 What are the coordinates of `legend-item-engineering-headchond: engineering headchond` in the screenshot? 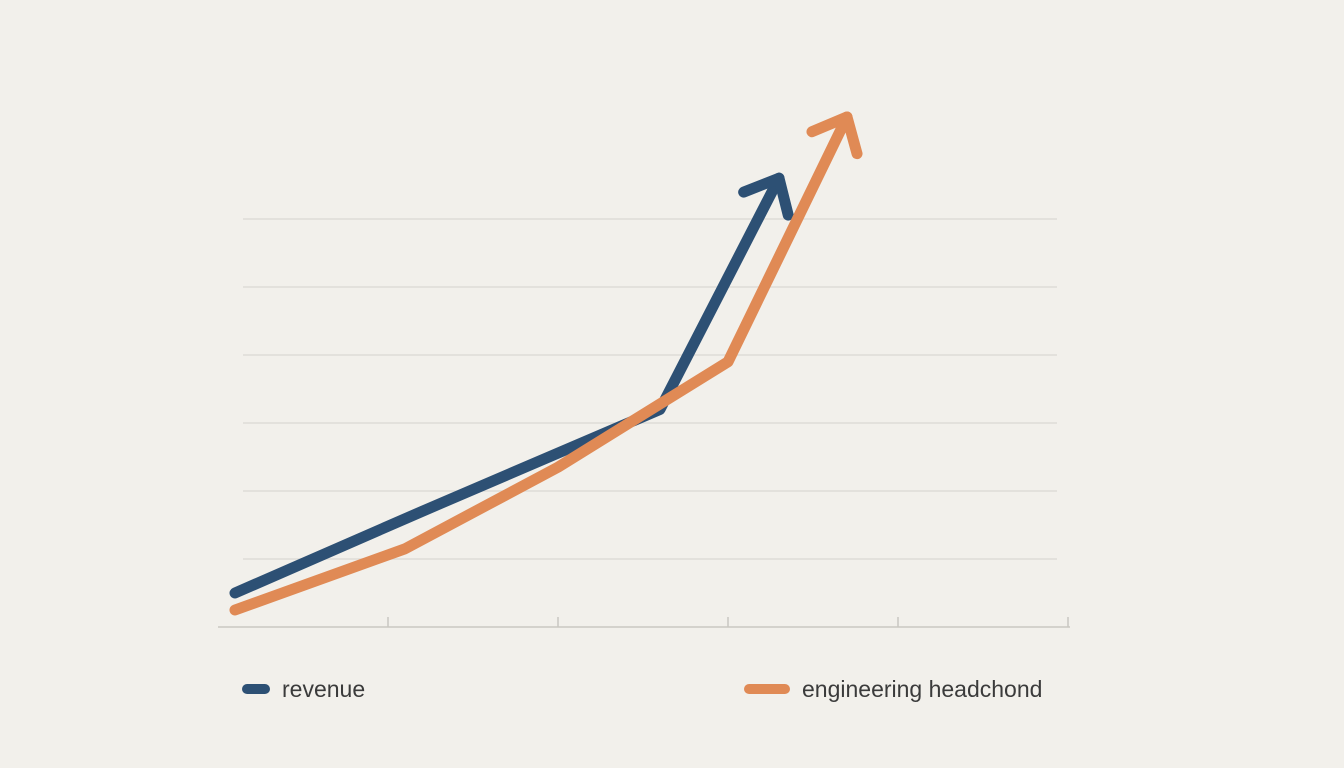 It's located at (893, 689).